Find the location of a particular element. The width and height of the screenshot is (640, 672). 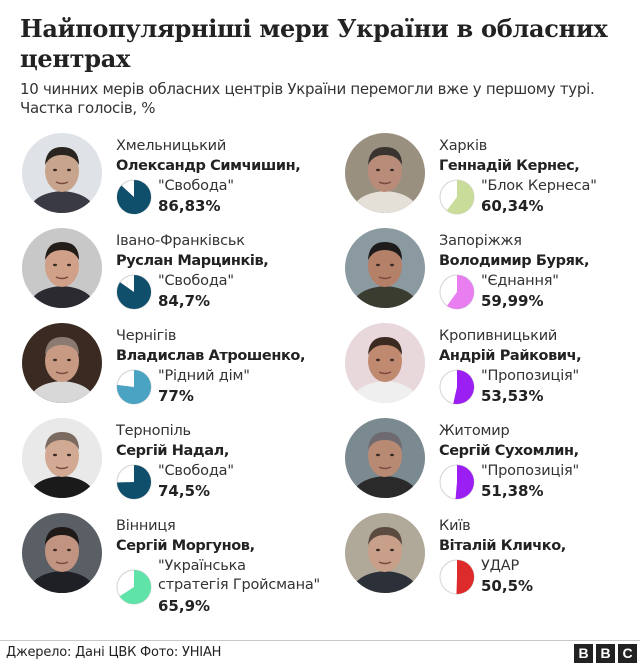

party-label: "Блок Кернеса" is located at coordinates (539, 186).